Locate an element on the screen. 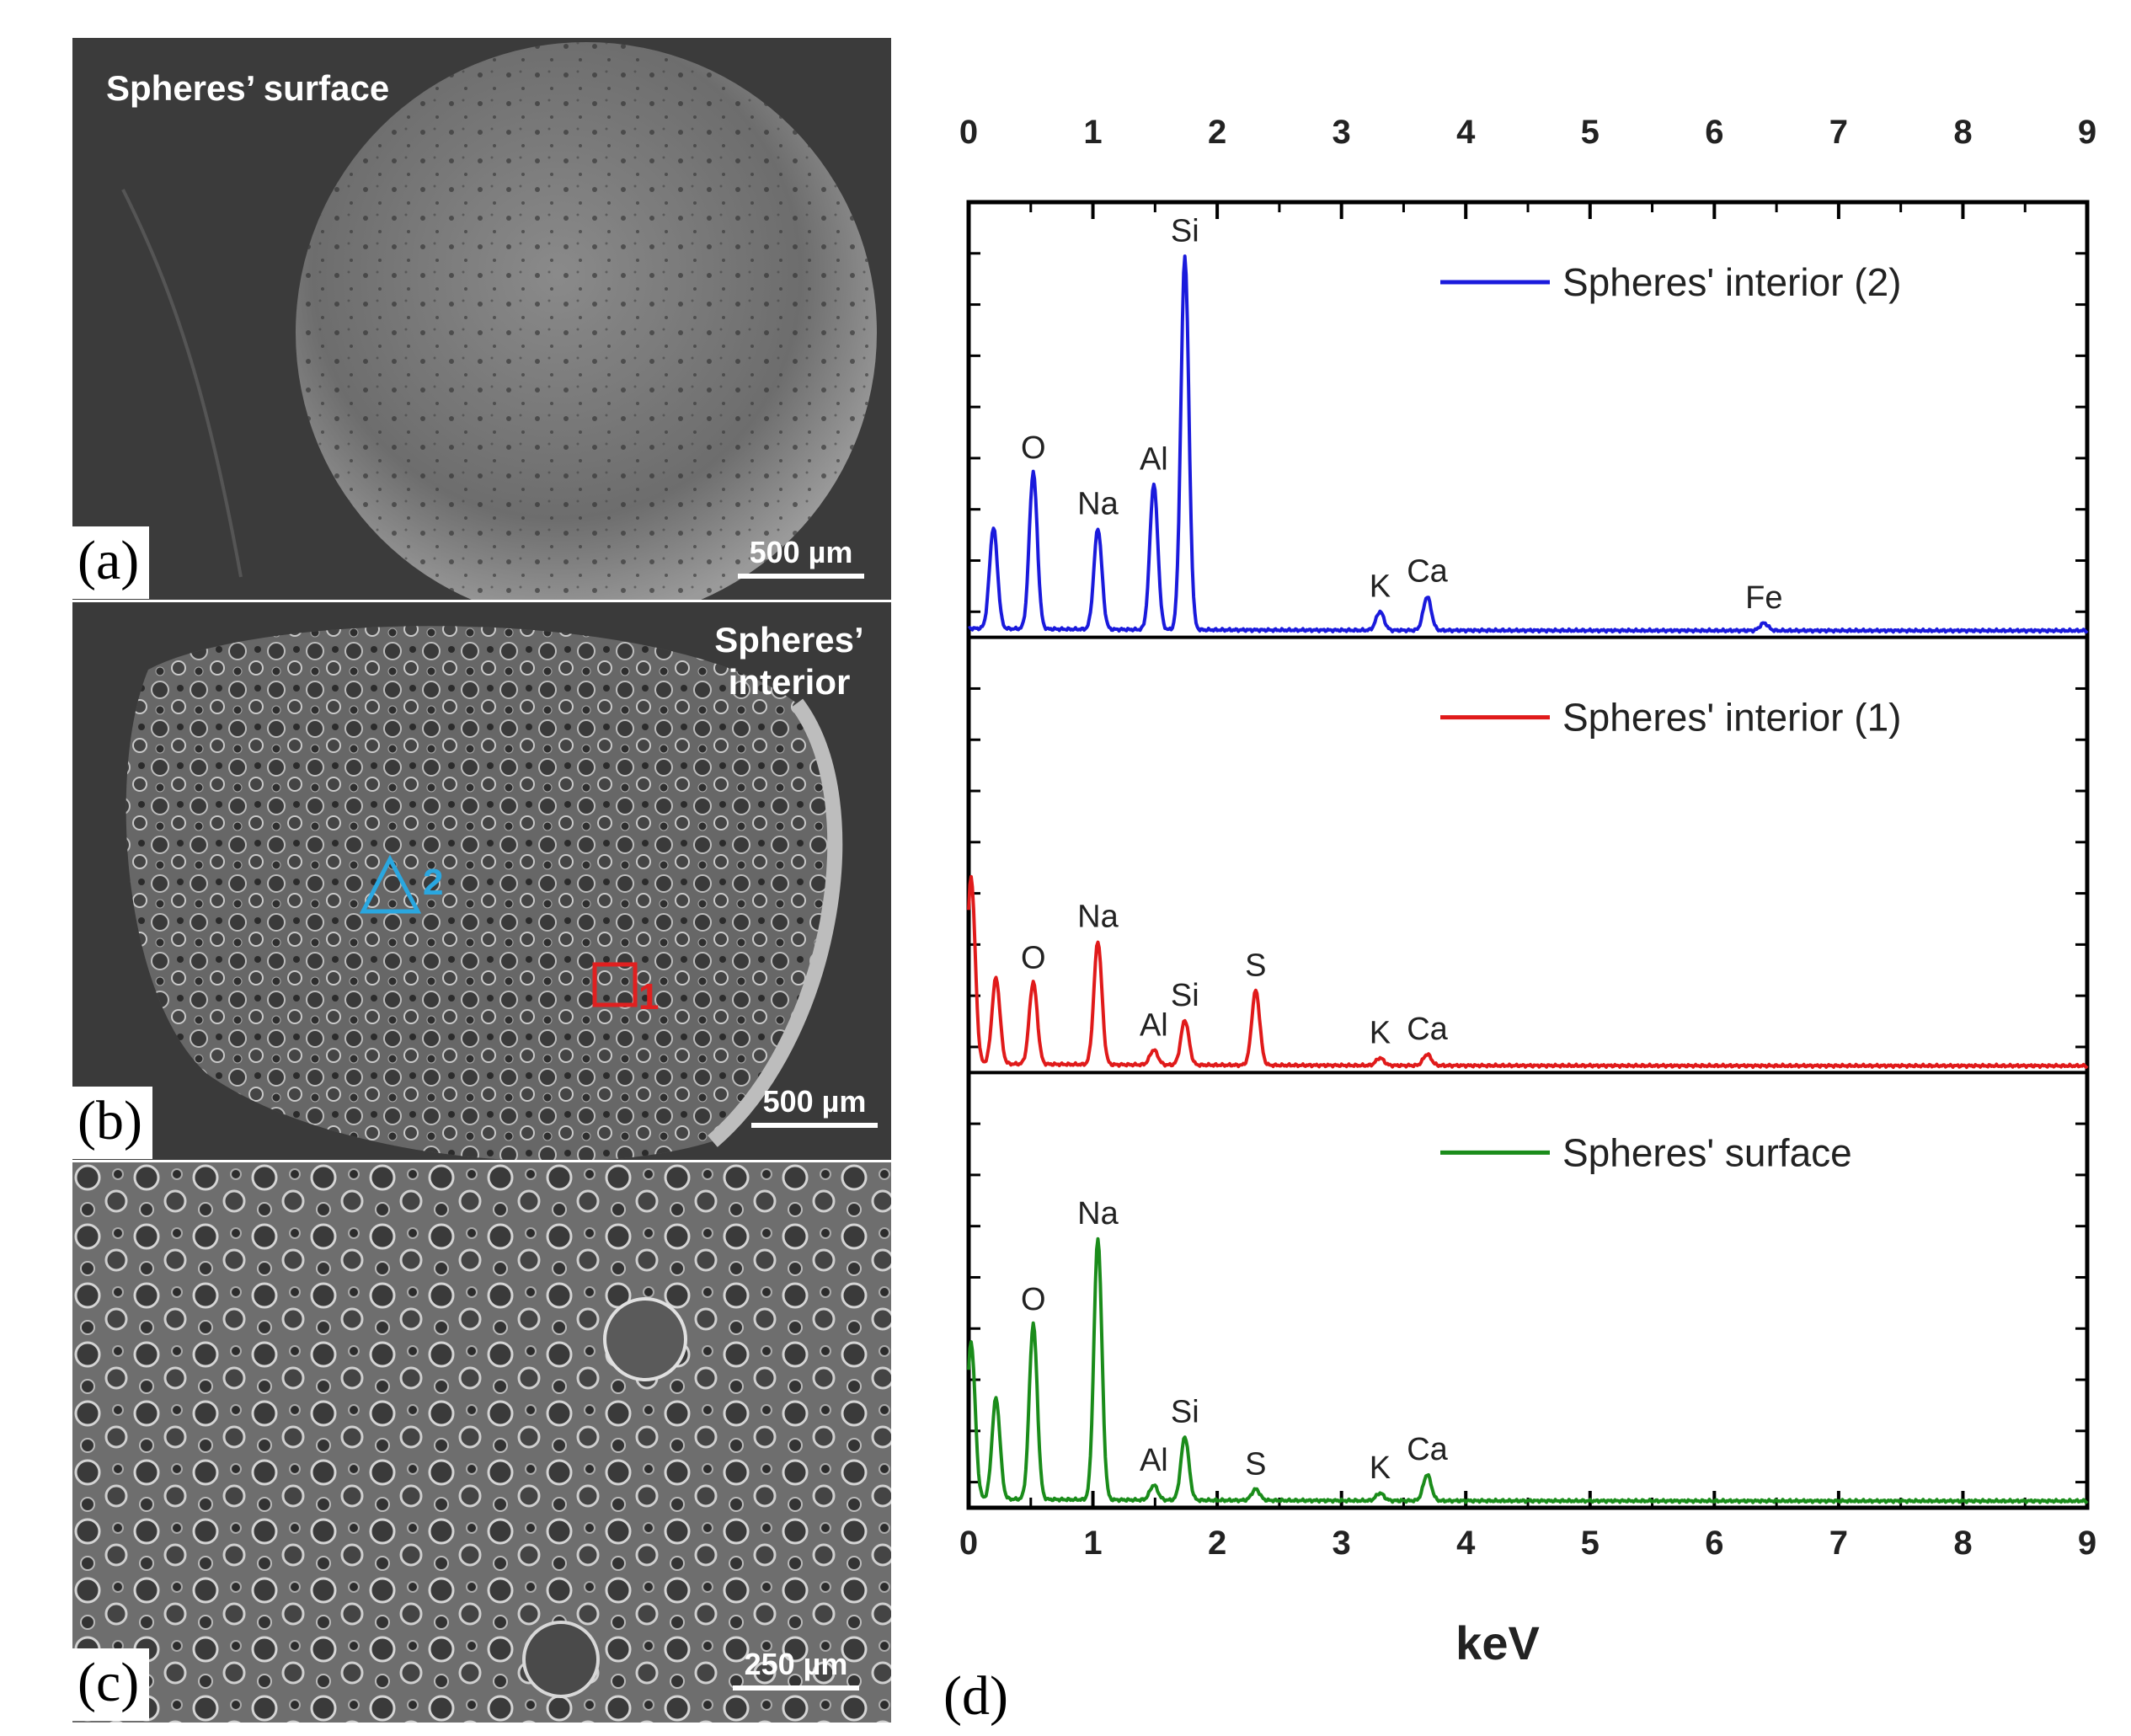  sphere-interior-image is located at coordinates (481, 881).